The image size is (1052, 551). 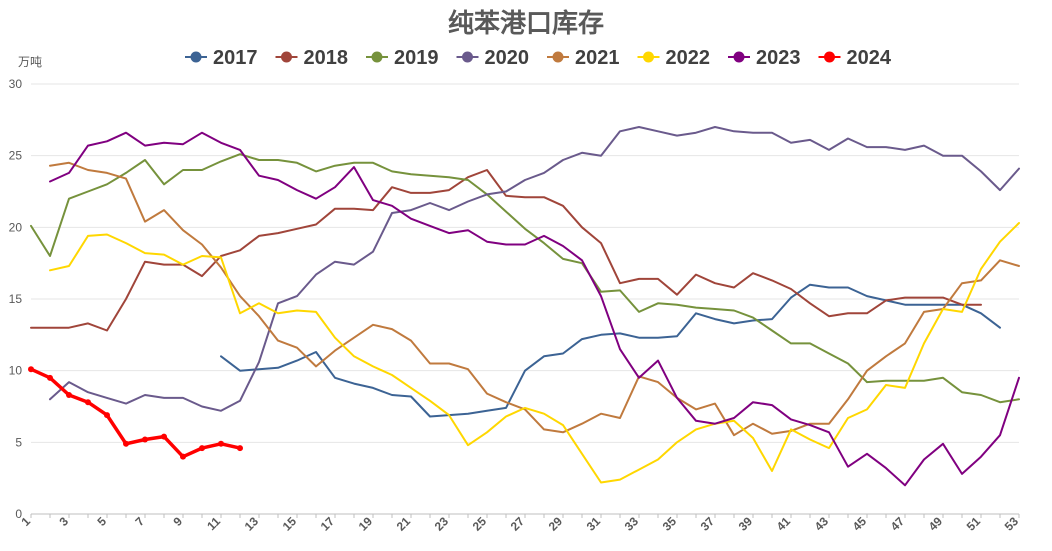 What do you see at coordinates (135, 413) in the screenshot?
I see `series-line-2024` at bounding box center [135, 413].